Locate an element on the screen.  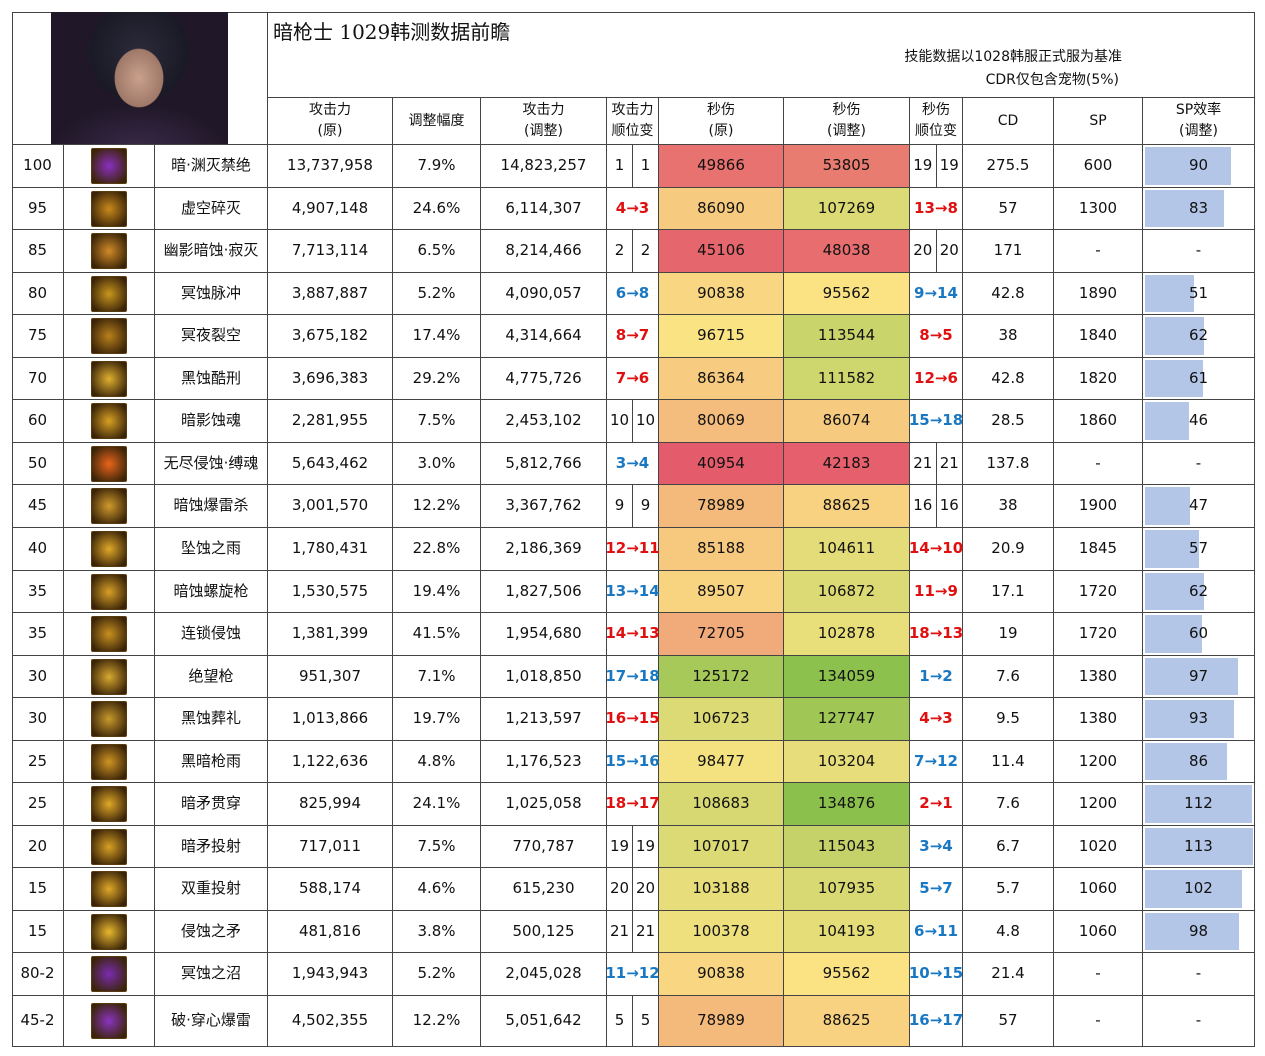
sp-eff-cell: 93 is located at coordinates (1199, 719).